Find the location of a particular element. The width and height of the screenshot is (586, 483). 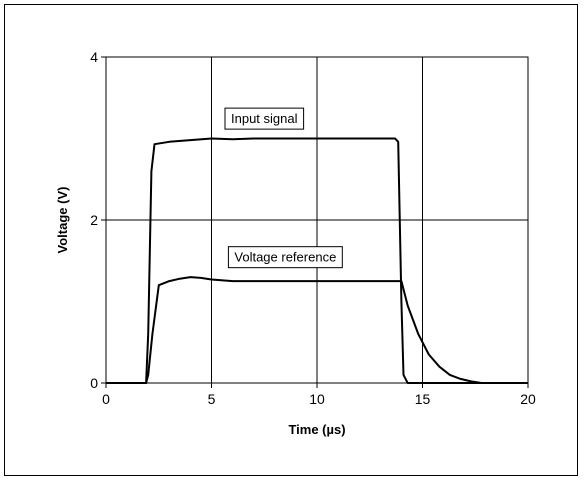

x-tick-label: 15 is located at coordinates (423, 399).